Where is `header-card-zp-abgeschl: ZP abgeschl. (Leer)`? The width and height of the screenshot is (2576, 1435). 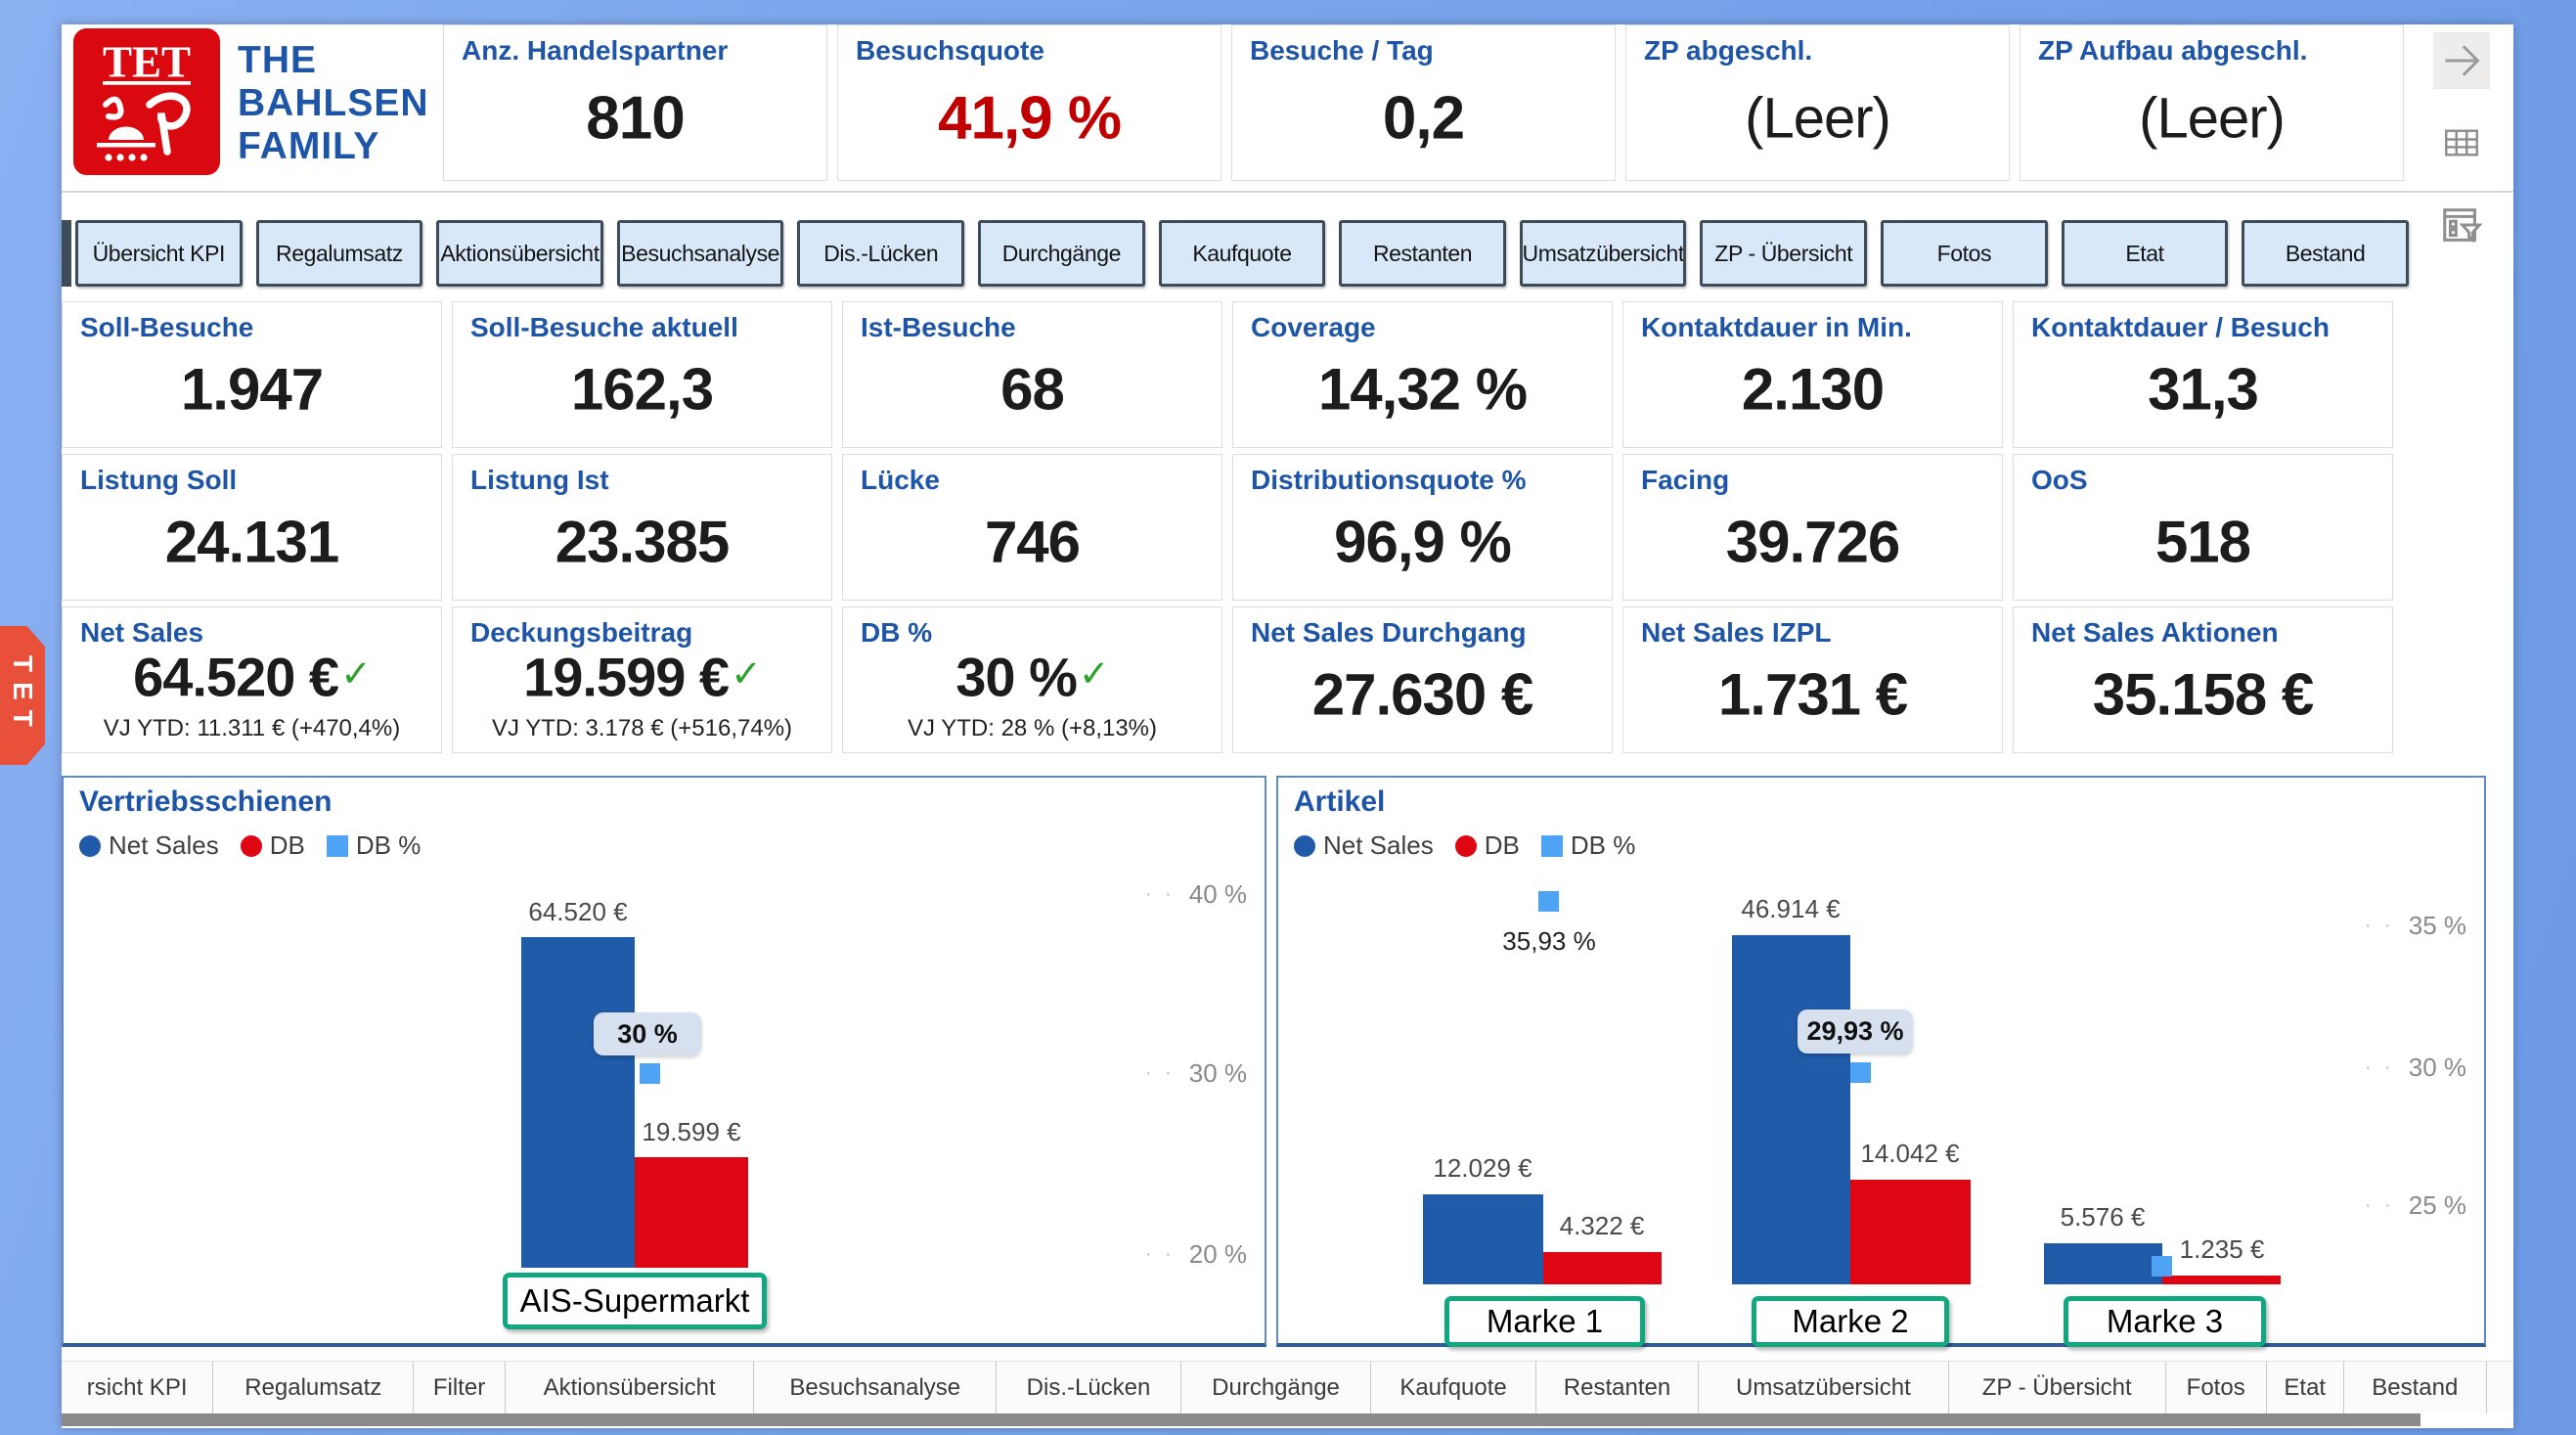 header-card-zp-abgeschl: ZP abgeschl. (Leer) is located at coordinates (1818, 102).